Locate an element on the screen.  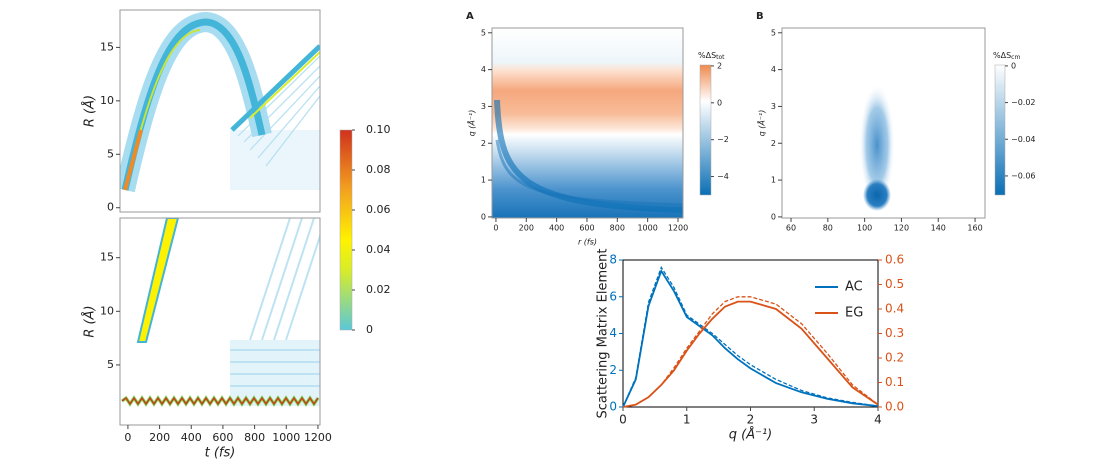
colorbar-label-sub: tot is located at coordinates (720, 57).